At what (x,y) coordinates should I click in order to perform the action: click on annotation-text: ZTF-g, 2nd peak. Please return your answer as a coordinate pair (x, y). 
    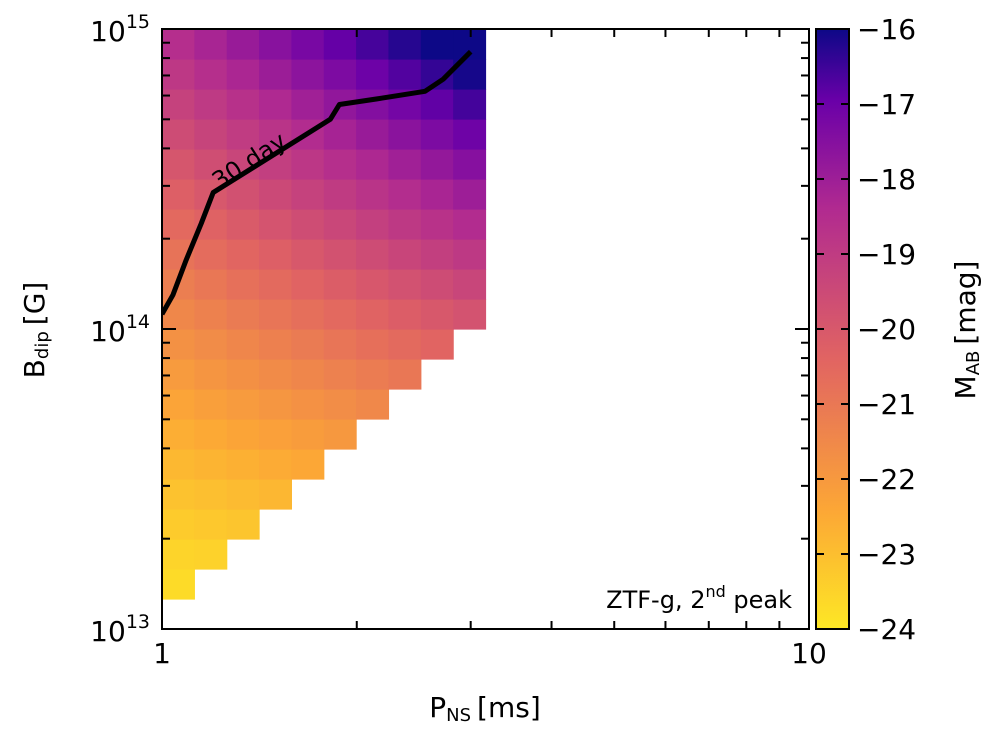
    Looking at the image, I should click on (699, 598).